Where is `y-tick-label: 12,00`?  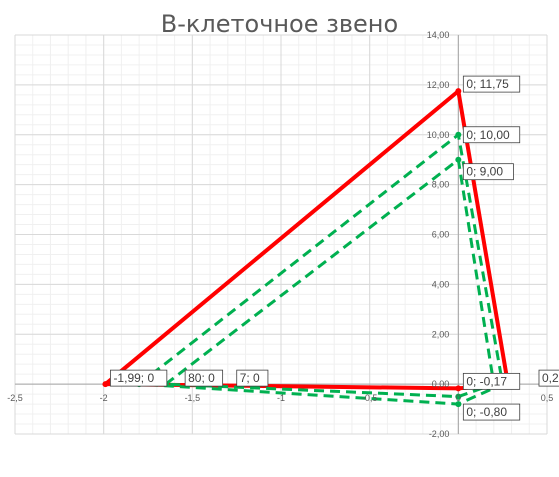 y-tick-label: 12,00 is located at coordinates (438, 85).